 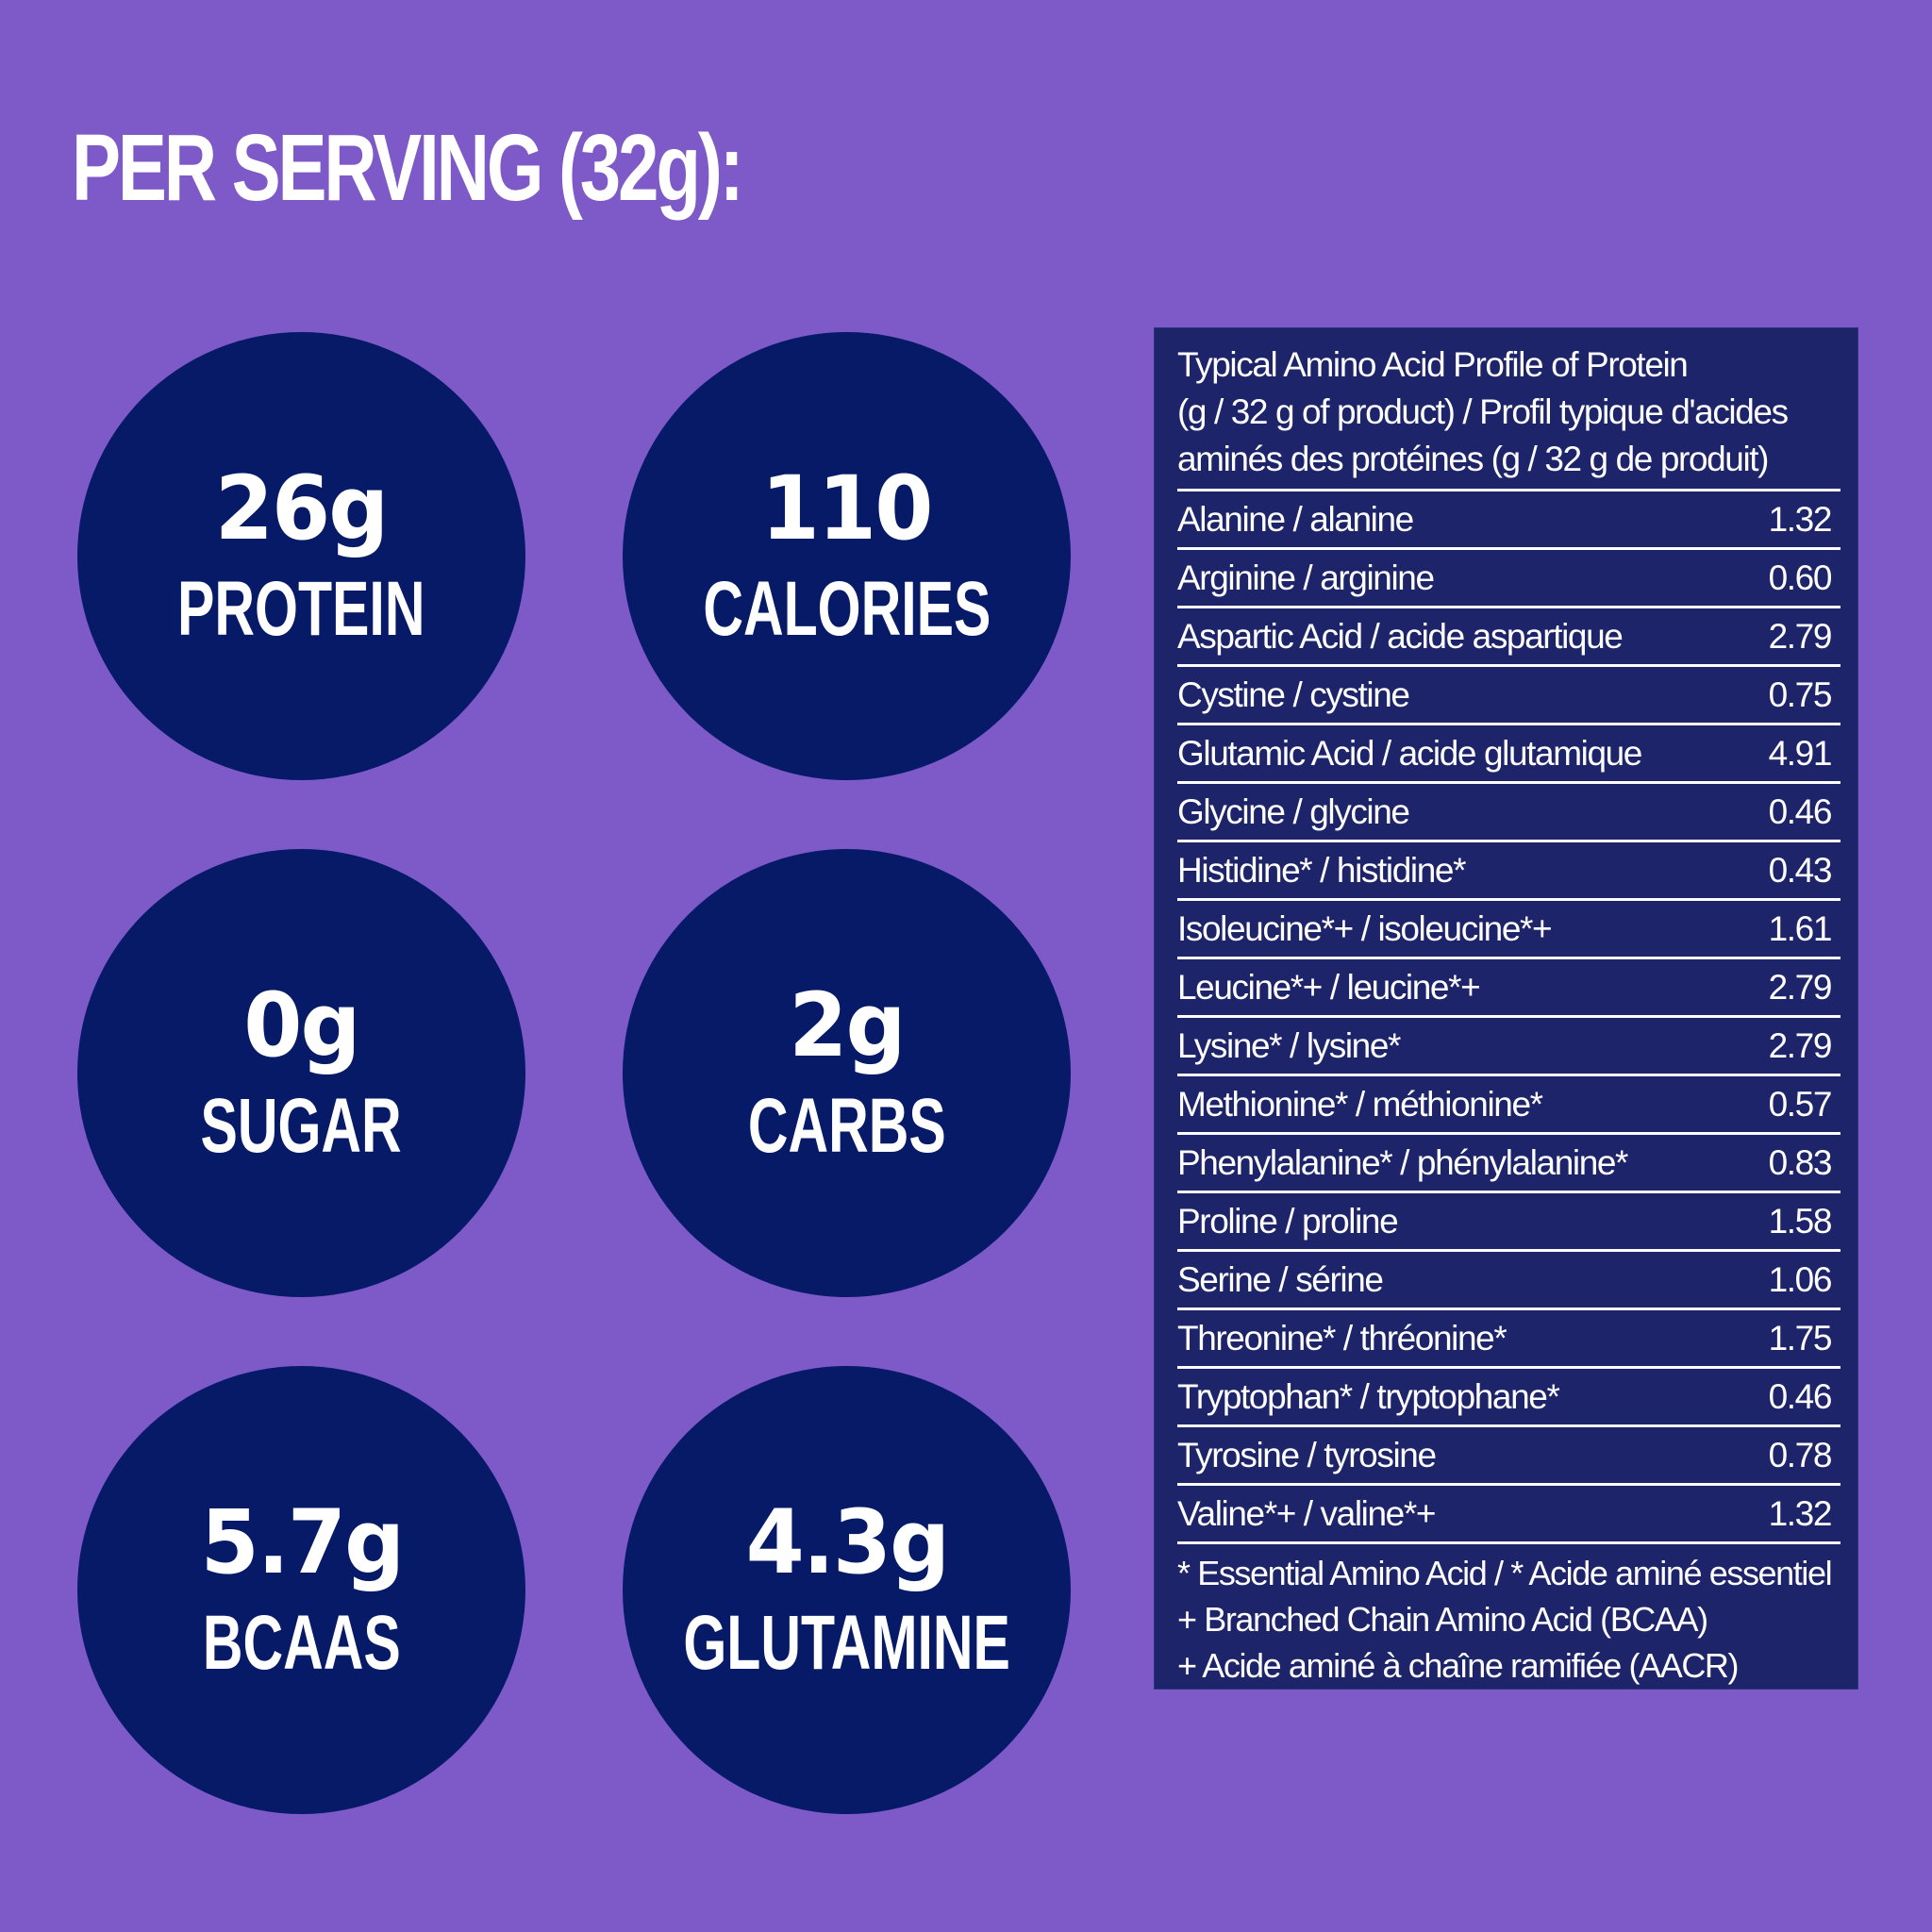 What do you see at coordinates (1329, 987) in the screenshot?
I see `amino-name: Leucine*+ / leucine*+` at bounding box center [1329, 987].